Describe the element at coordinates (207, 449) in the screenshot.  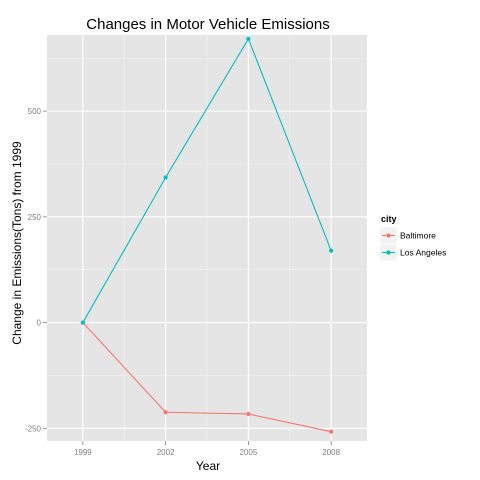
I see `x-axis-ticks: 1999 2002 2005 2008` at that location.